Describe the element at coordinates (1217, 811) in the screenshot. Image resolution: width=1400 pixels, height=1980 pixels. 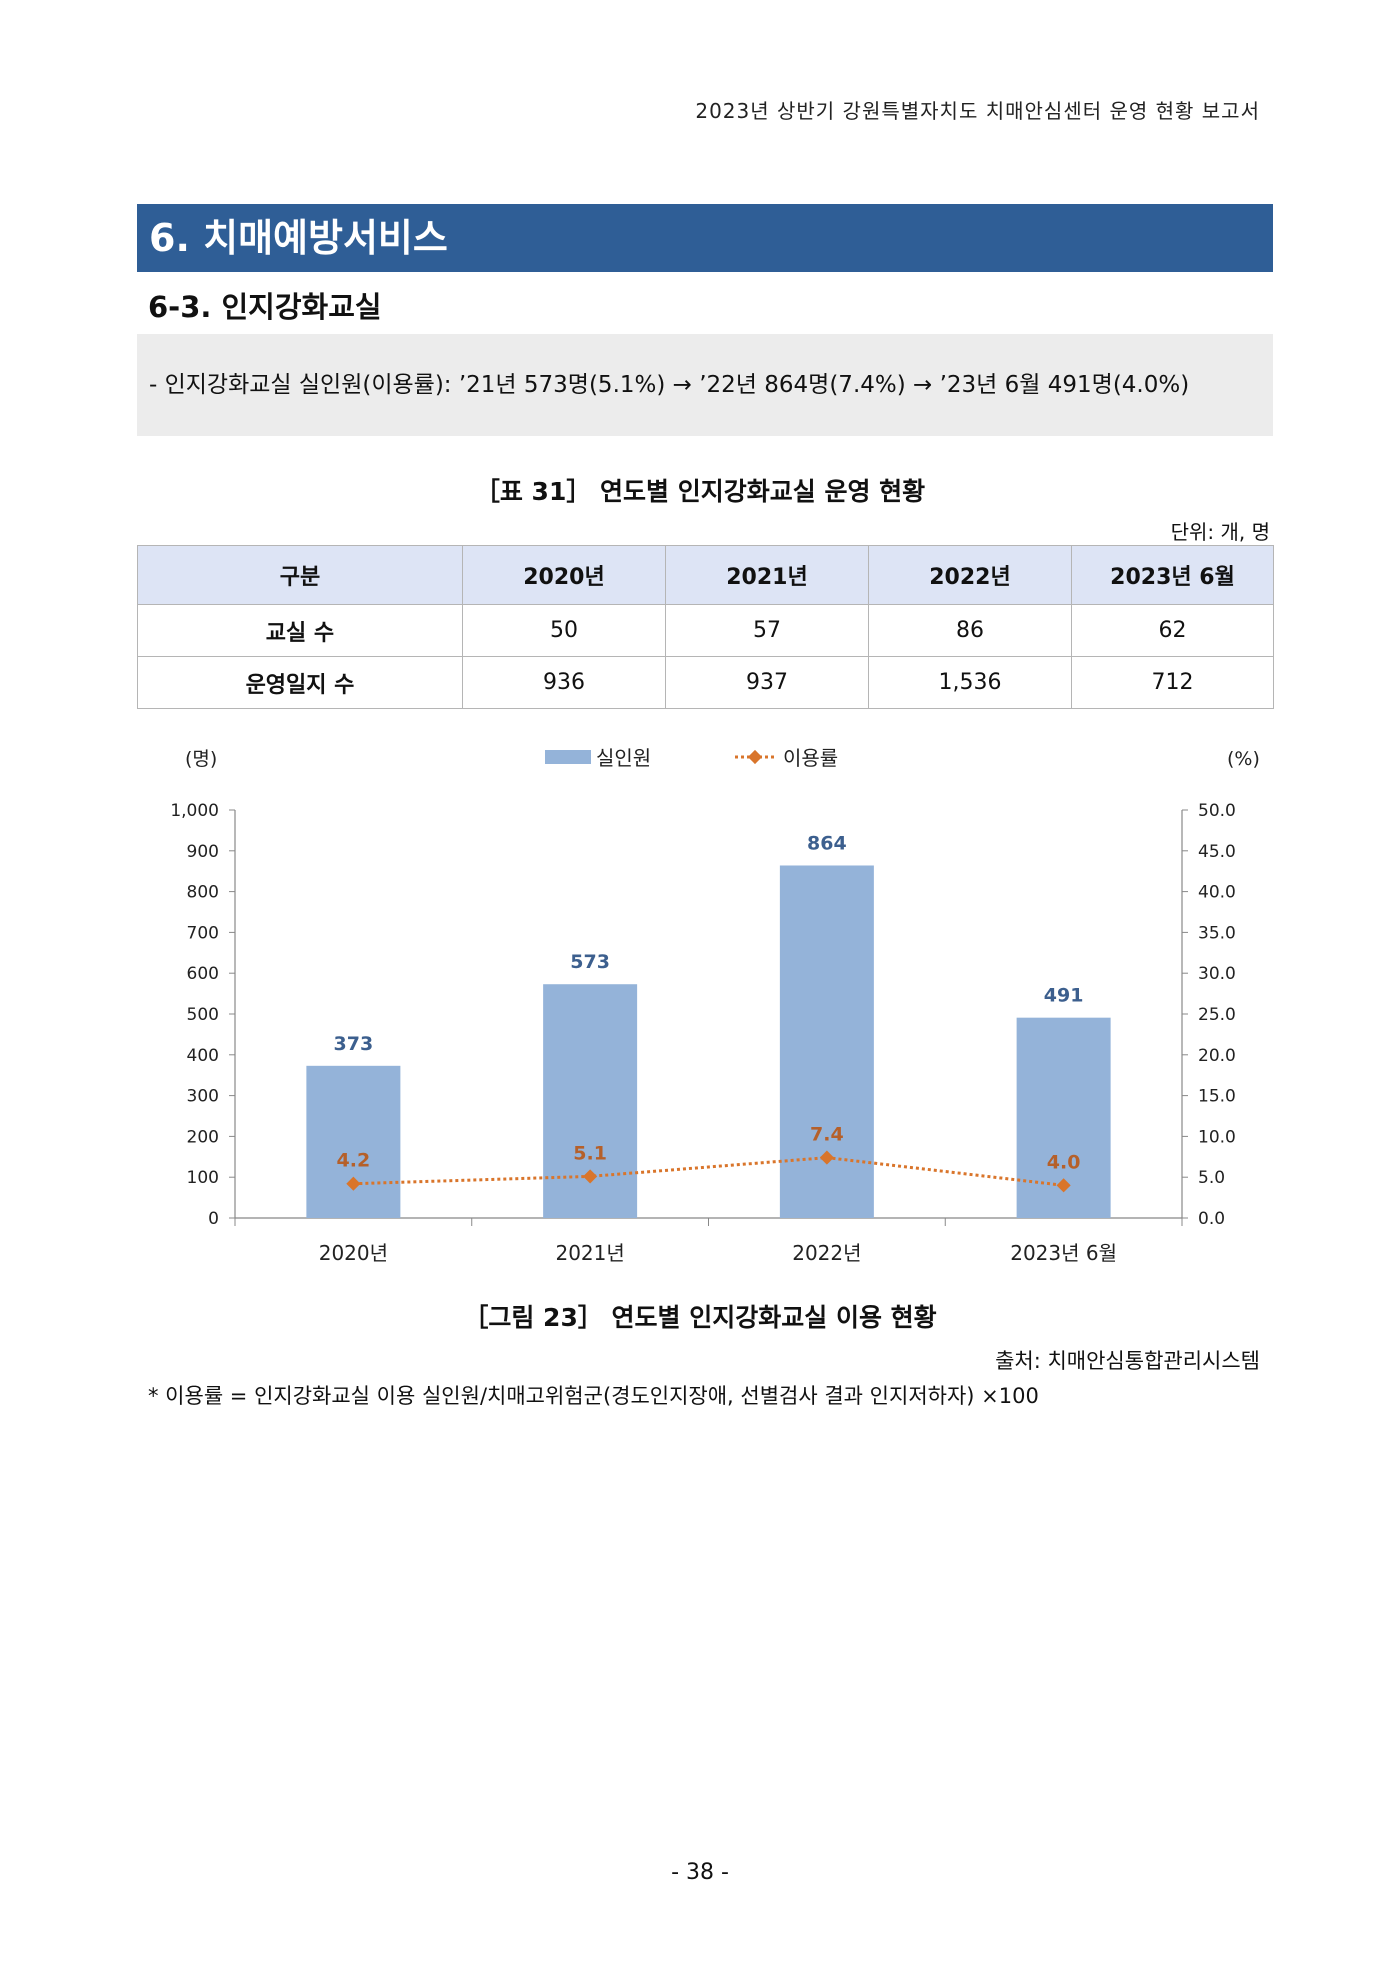
I see `y2-tick-label: 50.0` at that location.